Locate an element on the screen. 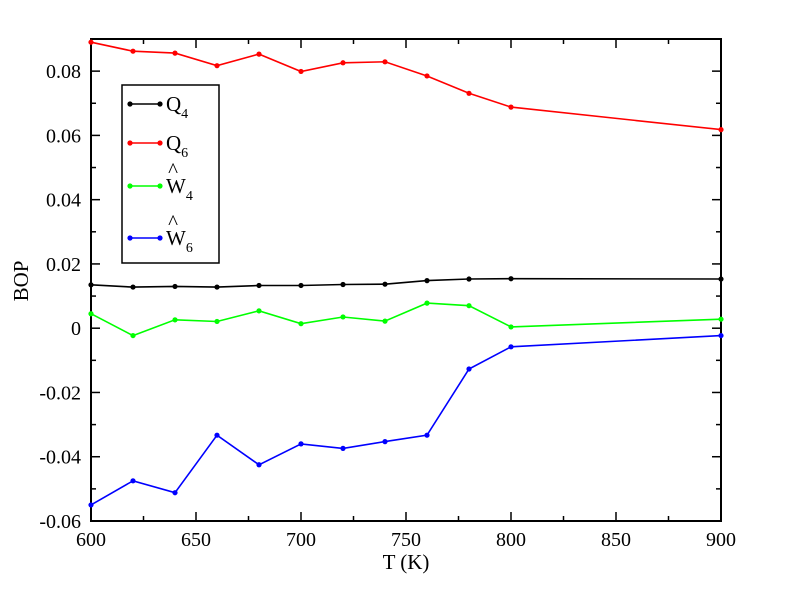  y-tick-label: -0.02 is located at coordinates (60, 393).